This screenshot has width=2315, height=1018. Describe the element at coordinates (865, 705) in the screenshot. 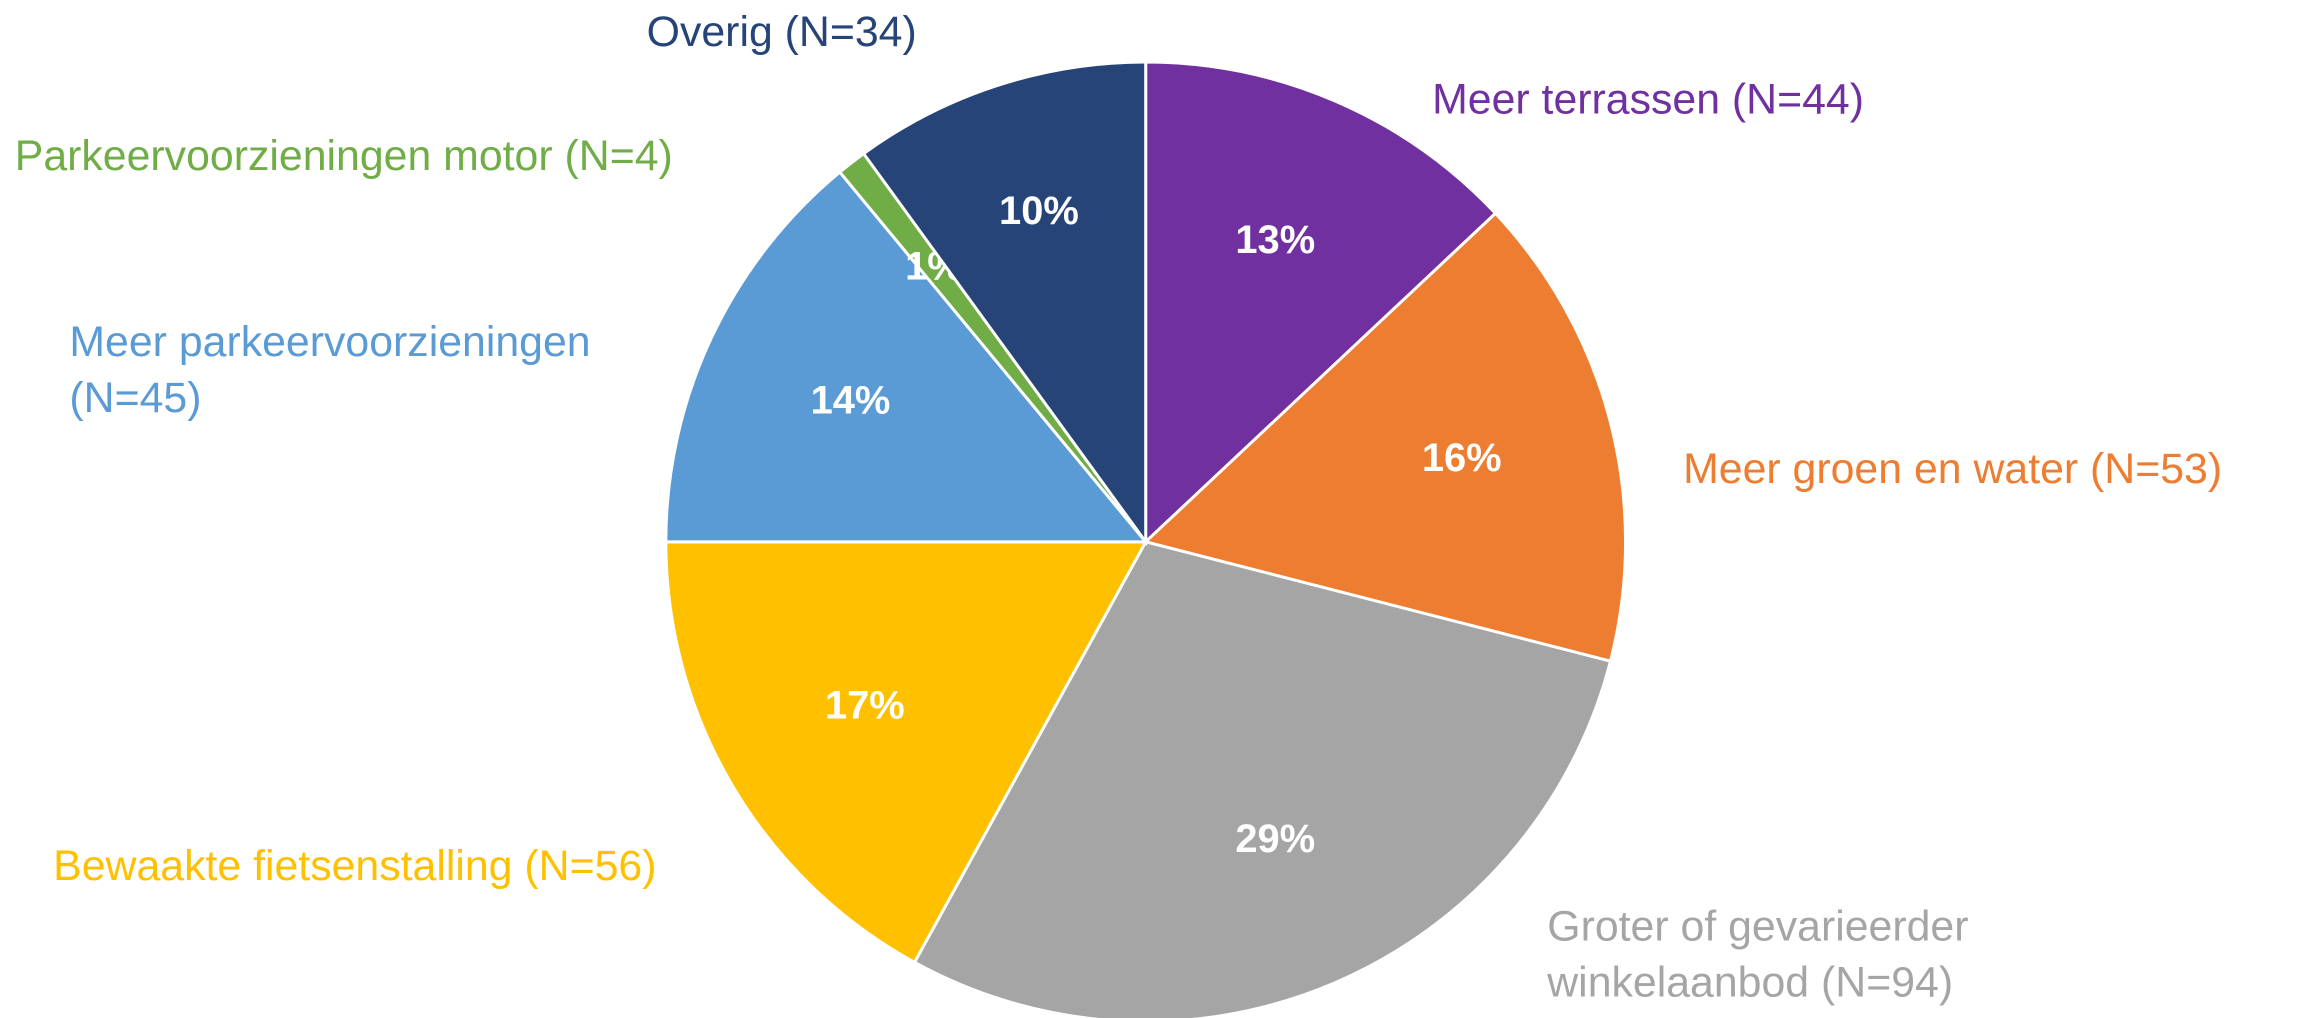

I see `slice-percent-label: 17%` at that location.